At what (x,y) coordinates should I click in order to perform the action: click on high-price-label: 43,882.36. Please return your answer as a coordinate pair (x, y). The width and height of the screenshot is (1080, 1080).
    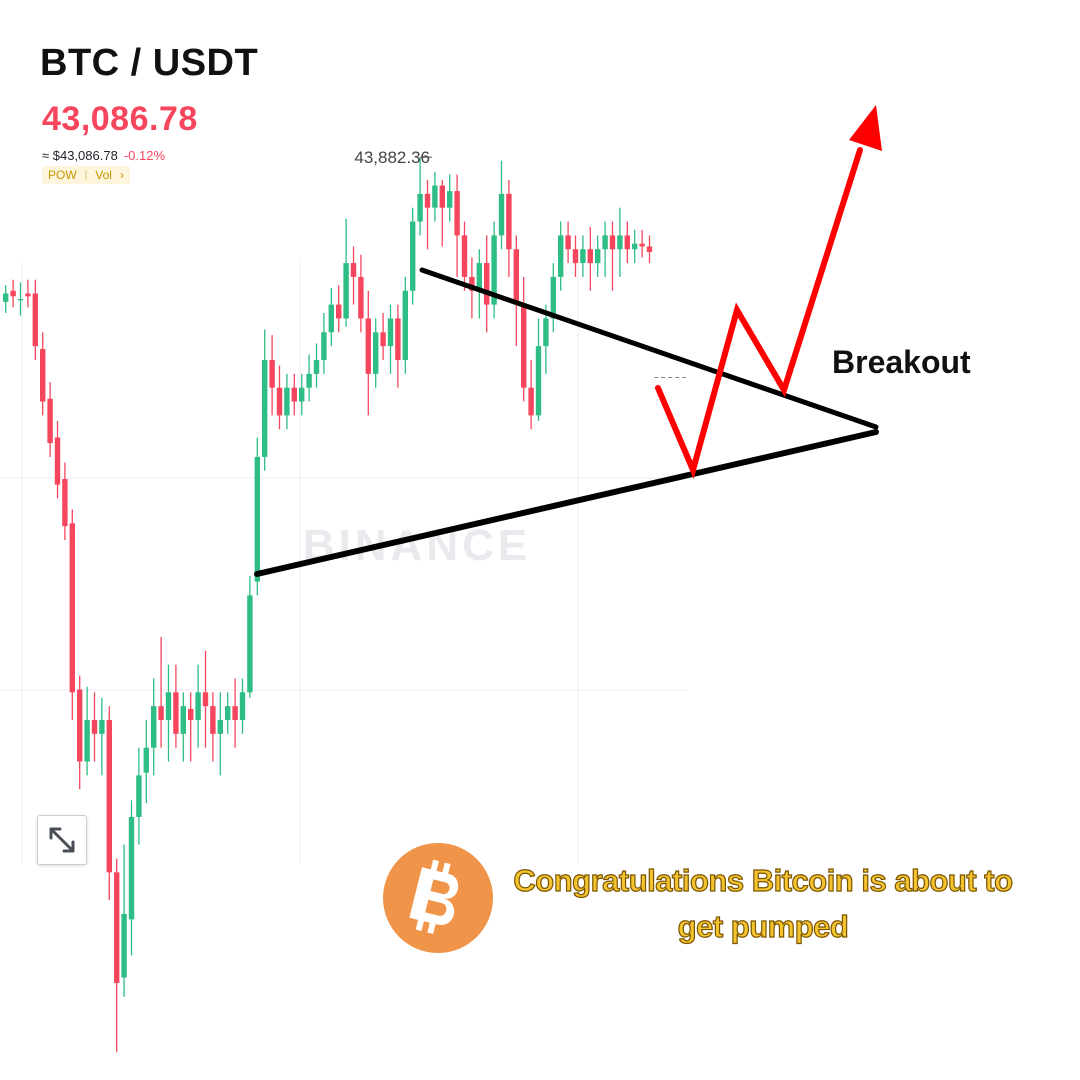
    Looking at the image, I should click on (392, 157).